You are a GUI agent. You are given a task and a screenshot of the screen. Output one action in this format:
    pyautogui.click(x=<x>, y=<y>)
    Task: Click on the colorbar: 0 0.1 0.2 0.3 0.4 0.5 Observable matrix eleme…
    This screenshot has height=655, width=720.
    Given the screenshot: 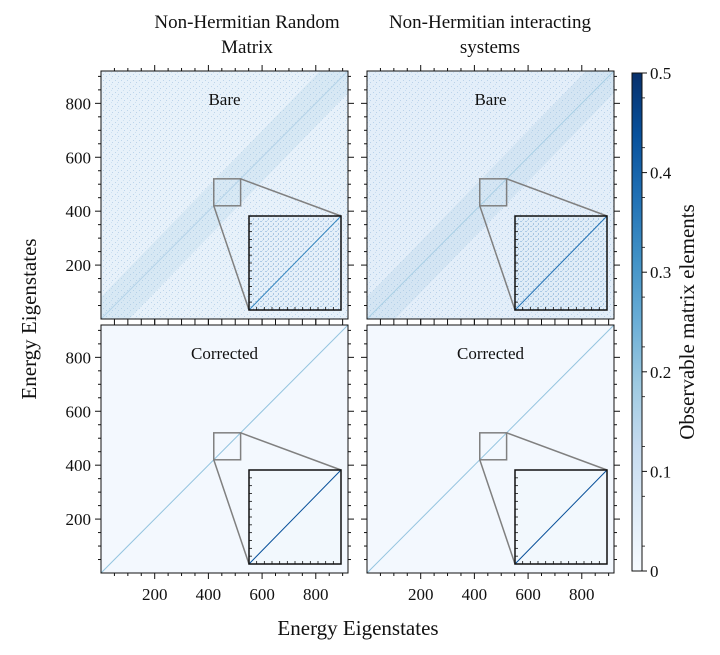 What is the action you would take?
    pyautogui.click(x=665, y=322)
    